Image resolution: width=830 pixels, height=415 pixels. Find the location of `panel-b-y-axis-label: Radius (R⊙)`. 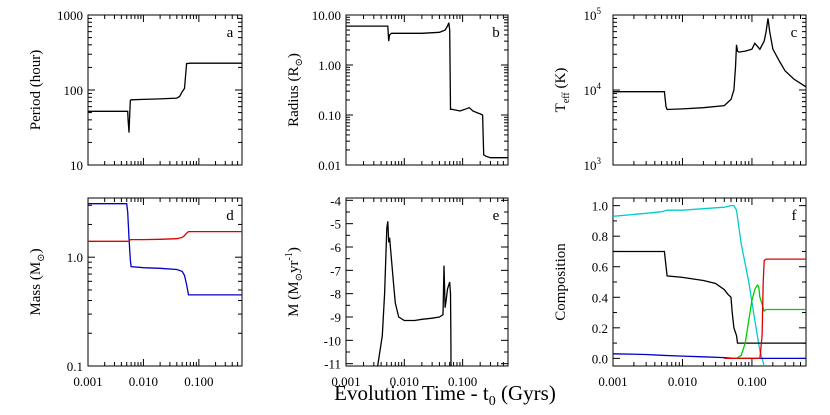

panel-b-y-axis-label: Radius (R⊙) is located at coordinates (295, 90).